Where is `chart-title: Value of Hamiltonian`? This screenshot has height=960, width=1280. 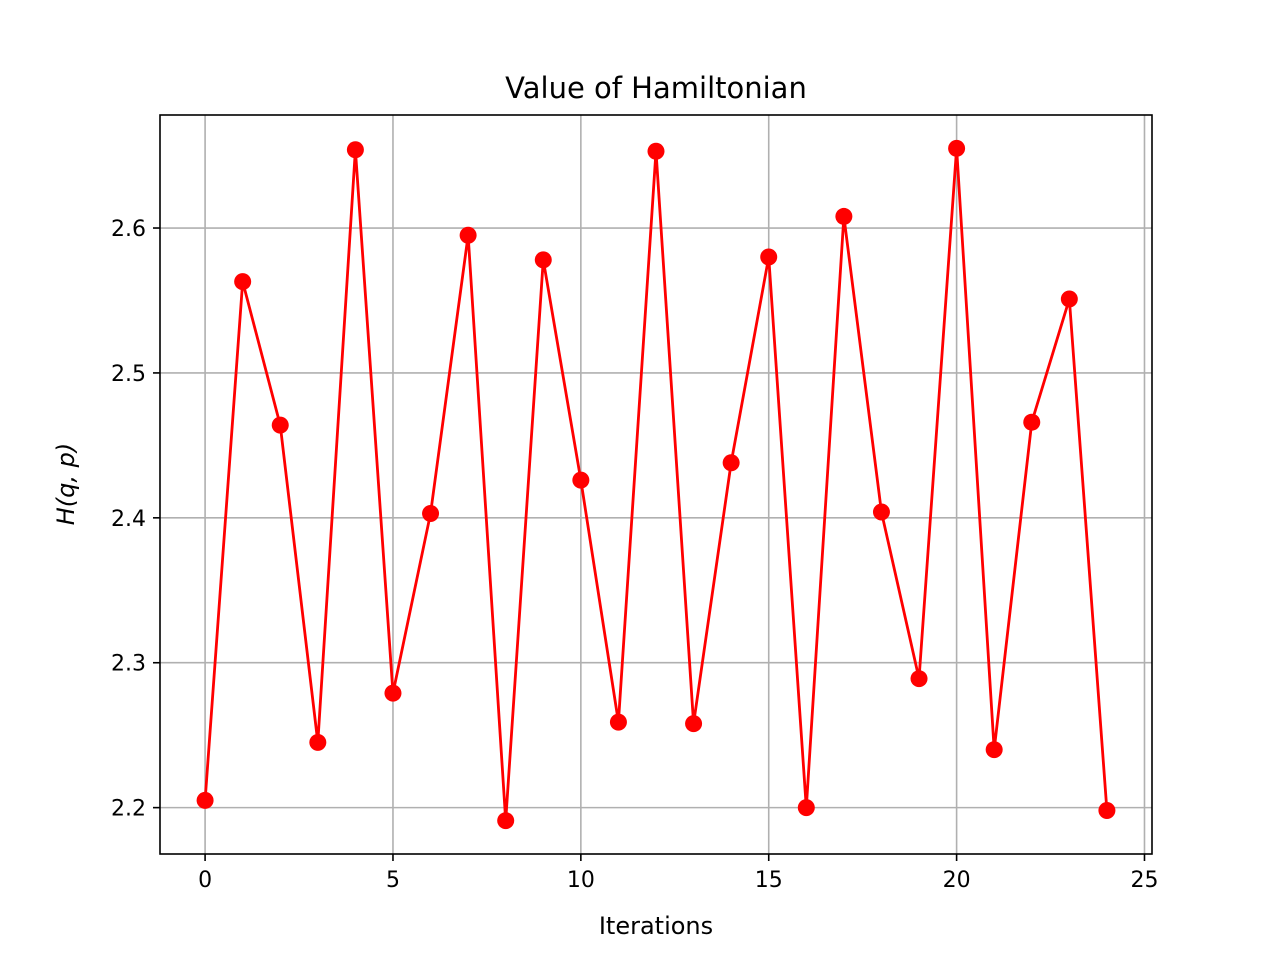
chart-title: Value of Hamiltonian is located at coordinates (656, 88).